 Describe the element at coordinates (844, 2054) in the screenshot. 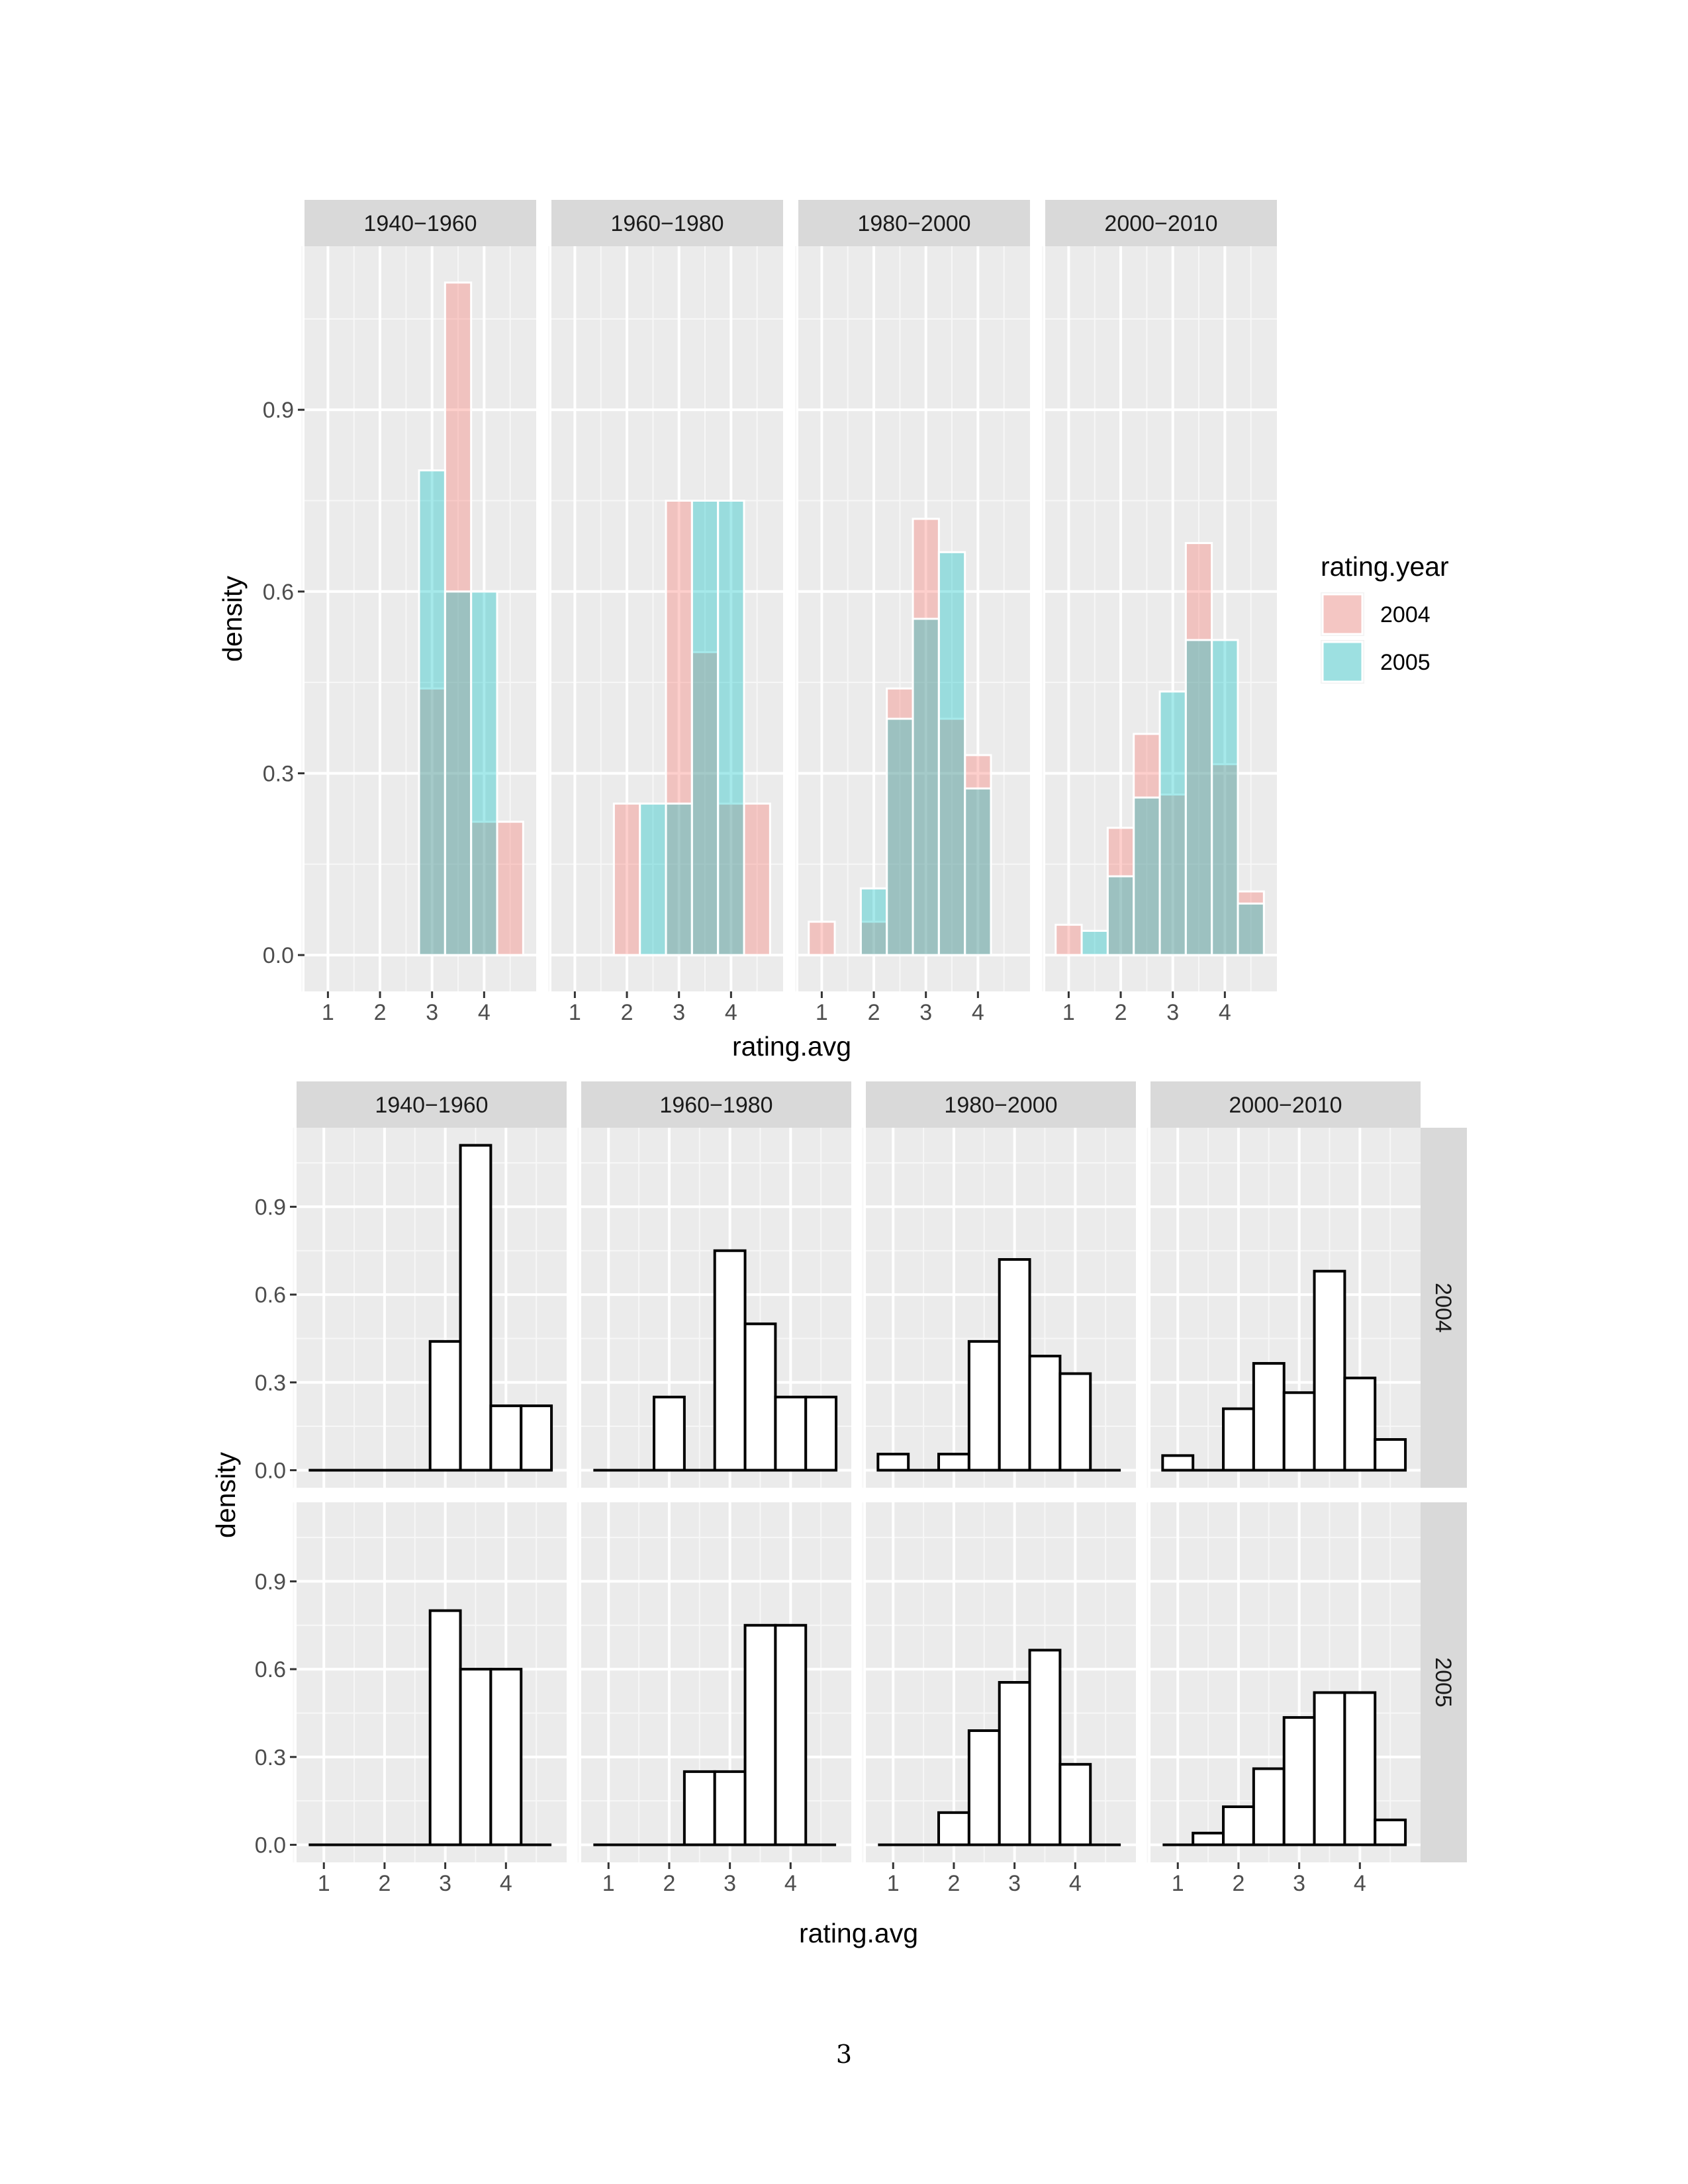

I see `page-number: 3` at that location.